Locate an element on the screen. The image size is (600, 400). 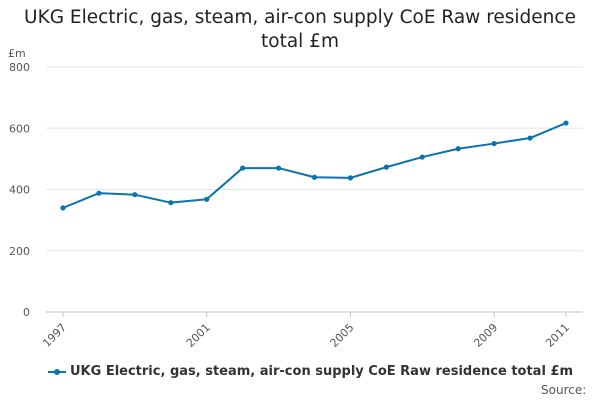
y-tick-label: 0 is located at coordinates (26, 312).